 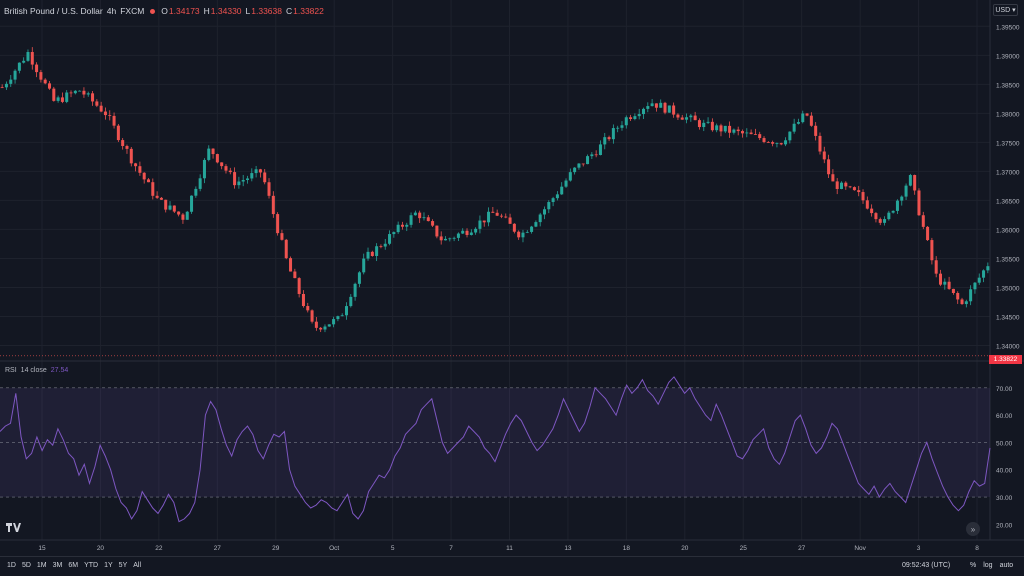 I want to click on time-tick-label: Nov, so click(x=860, y=548).